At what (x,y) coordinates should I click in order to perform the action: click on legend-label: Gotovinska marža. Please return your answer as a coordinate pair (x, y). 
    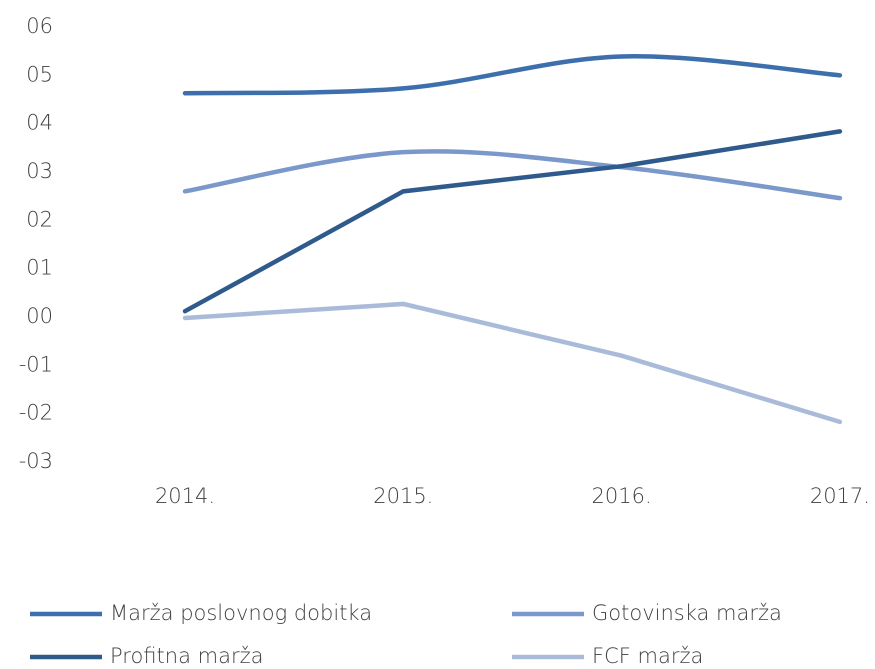
    Looking at the image, I should click on (687, 613).